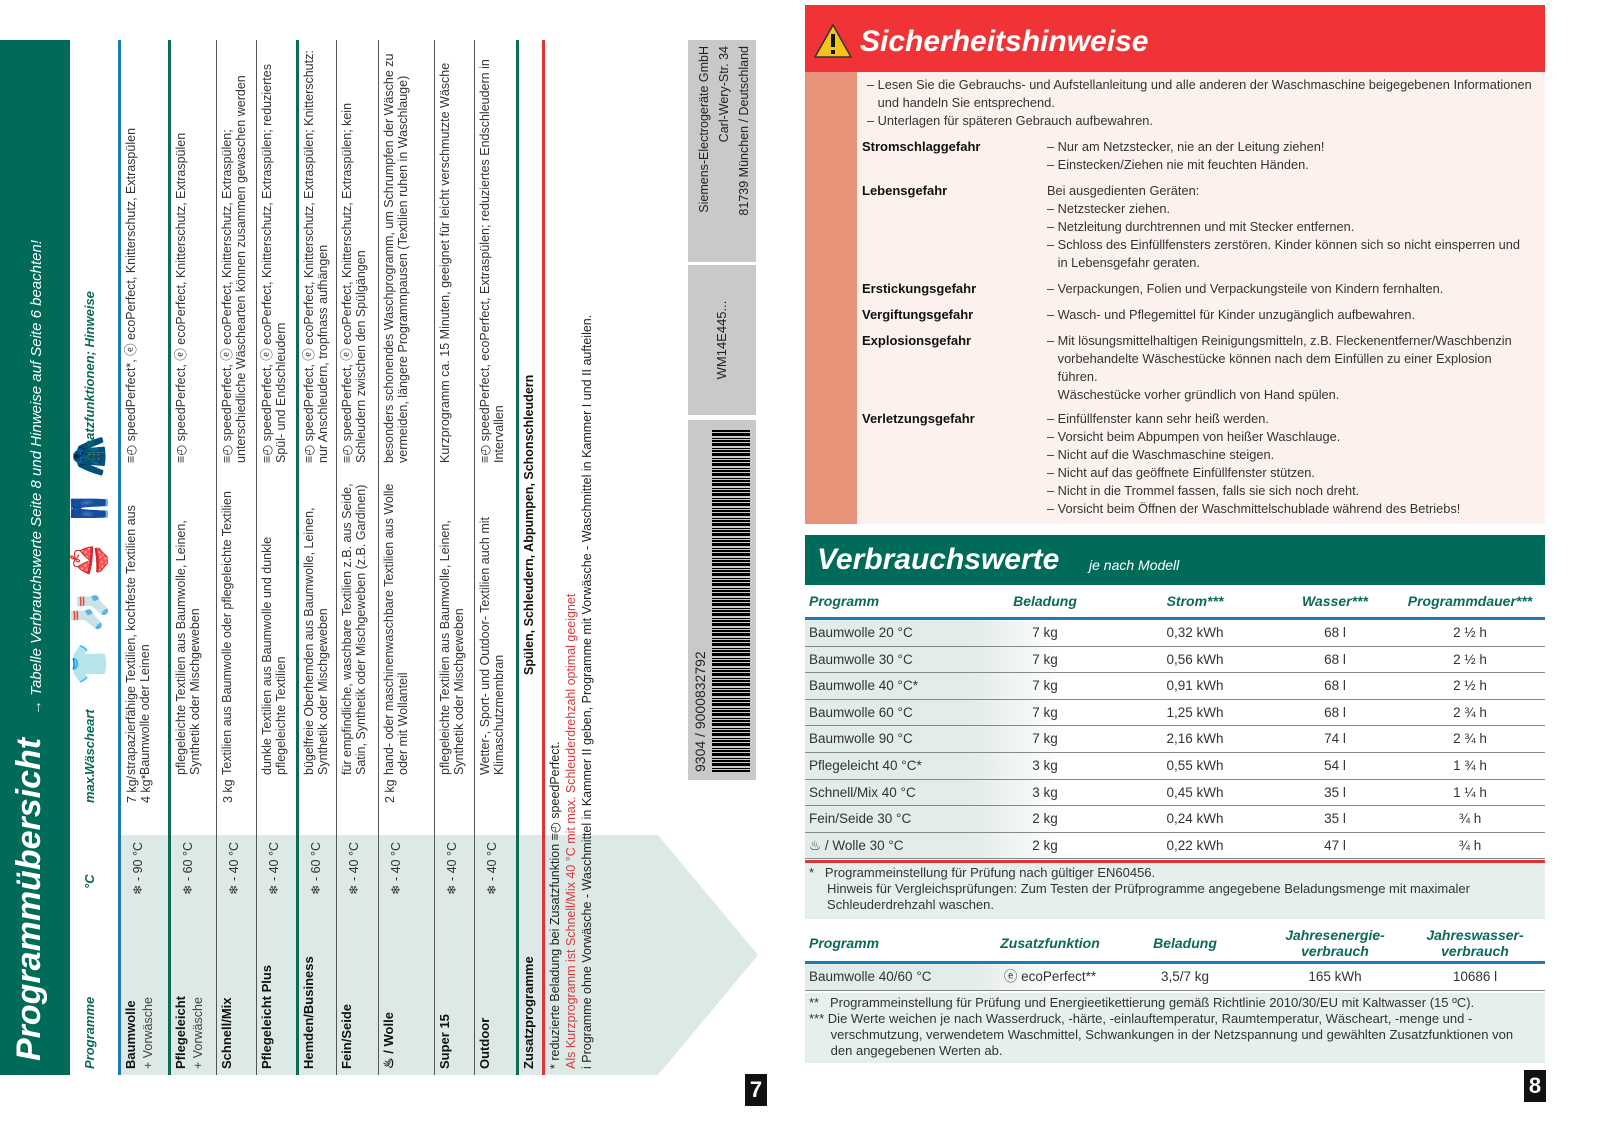 The width and height of the screenshot is (1600, 1135). Describe the element at coordinates (346, 1036) in the screenshot. I see `program-name: Fein/Seide` at that location.